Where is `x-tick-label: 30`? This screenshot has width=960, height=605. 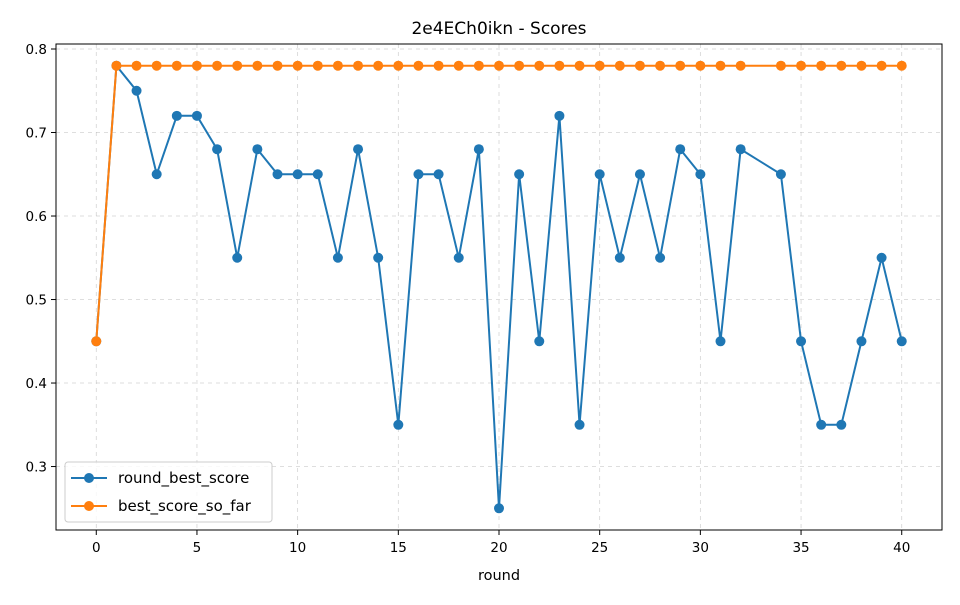
x-tick-label: 30 is located at coordinates (700, 548).